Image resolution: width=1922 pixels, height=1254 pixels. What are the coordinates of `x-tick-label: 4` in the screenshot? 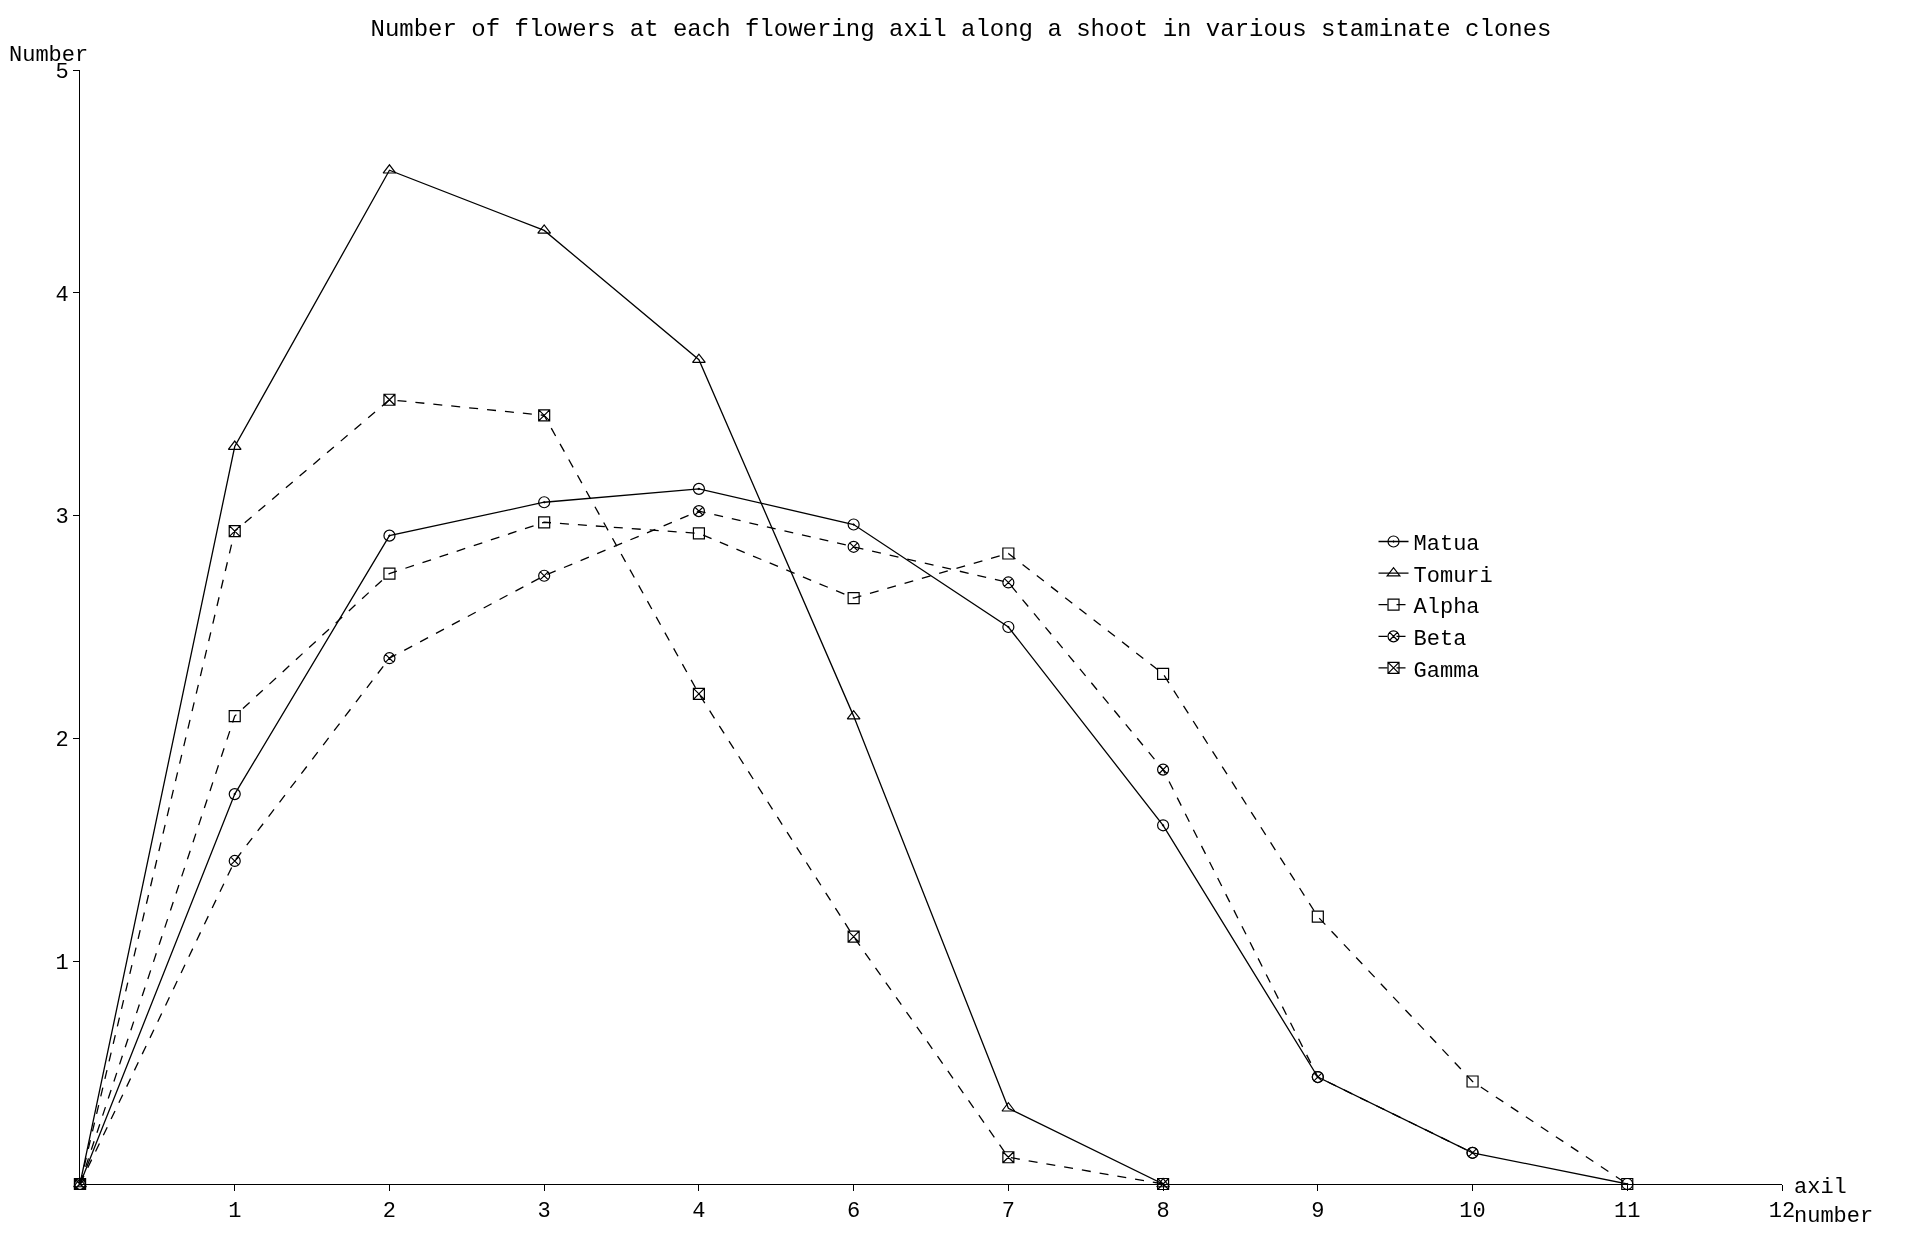 It's located at (699, 1212).